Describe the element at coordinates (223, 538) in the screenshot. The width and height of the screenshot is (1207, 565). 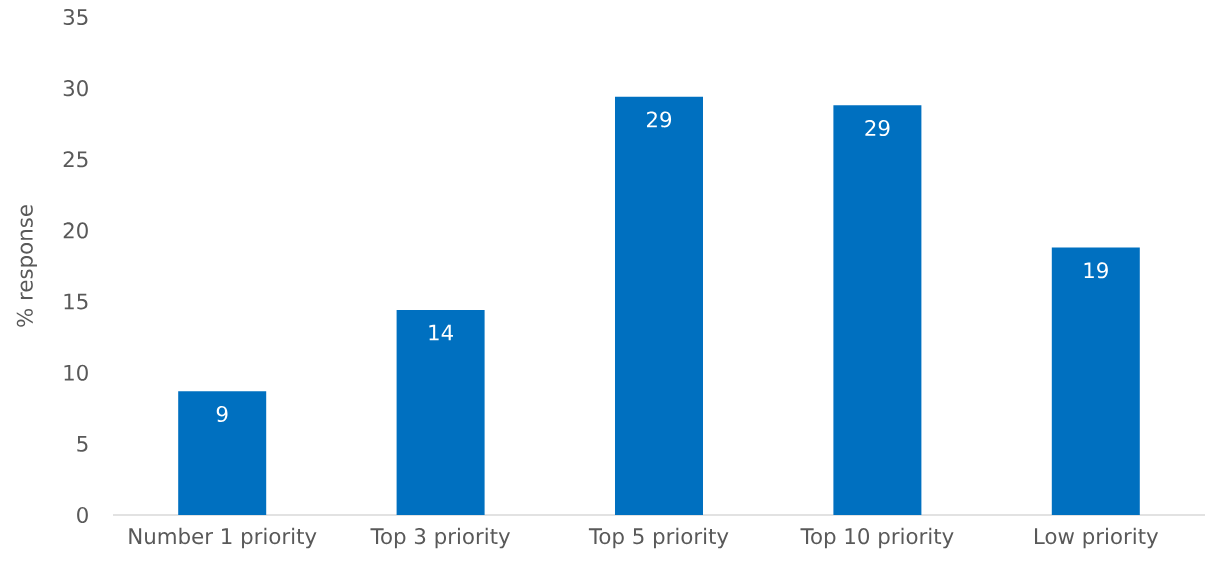
I see `x-tick-label: Number 1 priority` at that location.